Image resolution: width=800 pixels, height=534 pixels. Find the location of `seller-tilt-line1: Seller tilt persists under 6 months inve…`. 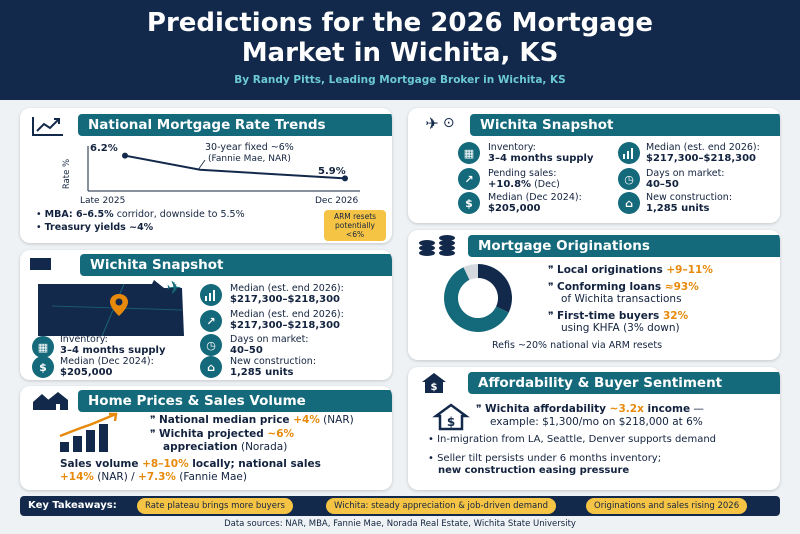

seller-tilt-line1: Seller tilt persists under 6 months inve… is located at coordinates (549, 458).